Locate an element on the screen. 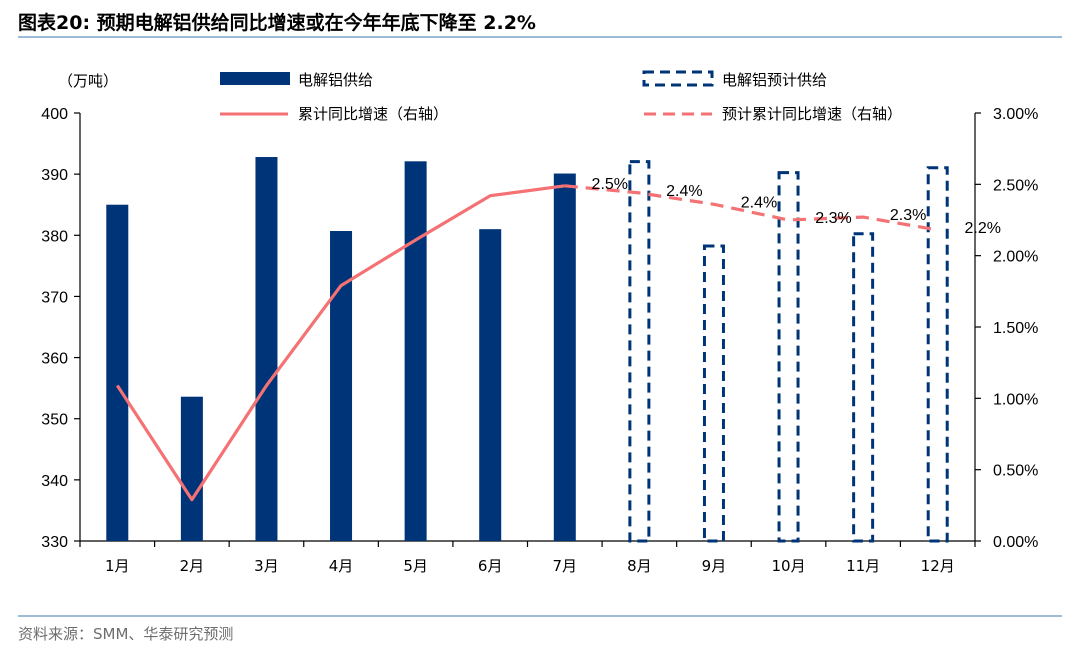  legend-label-supply: 电解铝供给 is located at coordinates (335, 80).